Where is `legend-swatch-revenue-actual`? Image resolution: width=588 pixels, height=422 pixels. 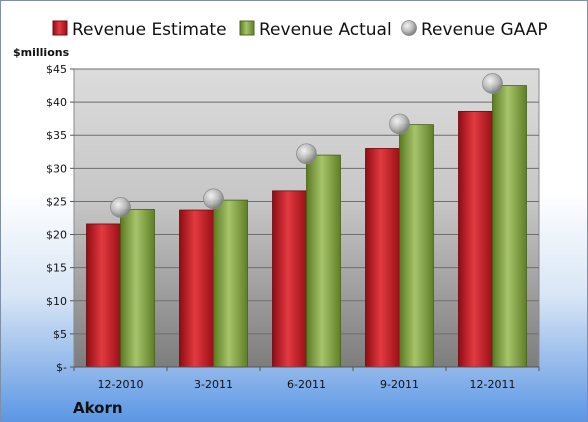
legend-swatch-revenue-actual is located at coordinates (247, 28).